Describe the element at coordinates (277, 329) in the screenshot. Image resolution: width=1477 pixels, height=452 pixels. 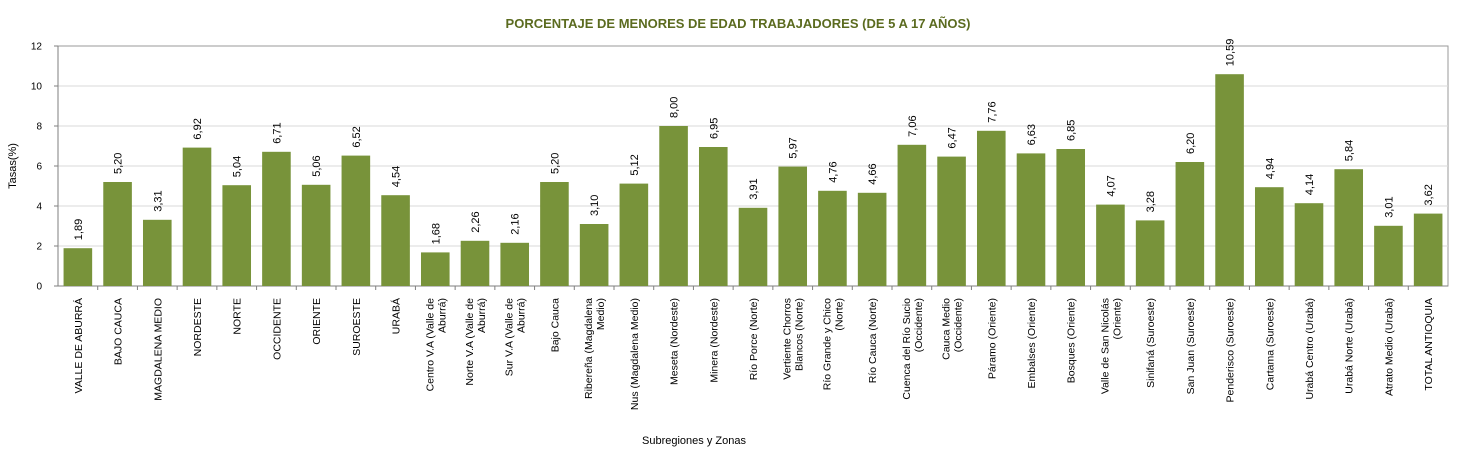
I see `x-tick-label: OCCIDENTE` at that location.